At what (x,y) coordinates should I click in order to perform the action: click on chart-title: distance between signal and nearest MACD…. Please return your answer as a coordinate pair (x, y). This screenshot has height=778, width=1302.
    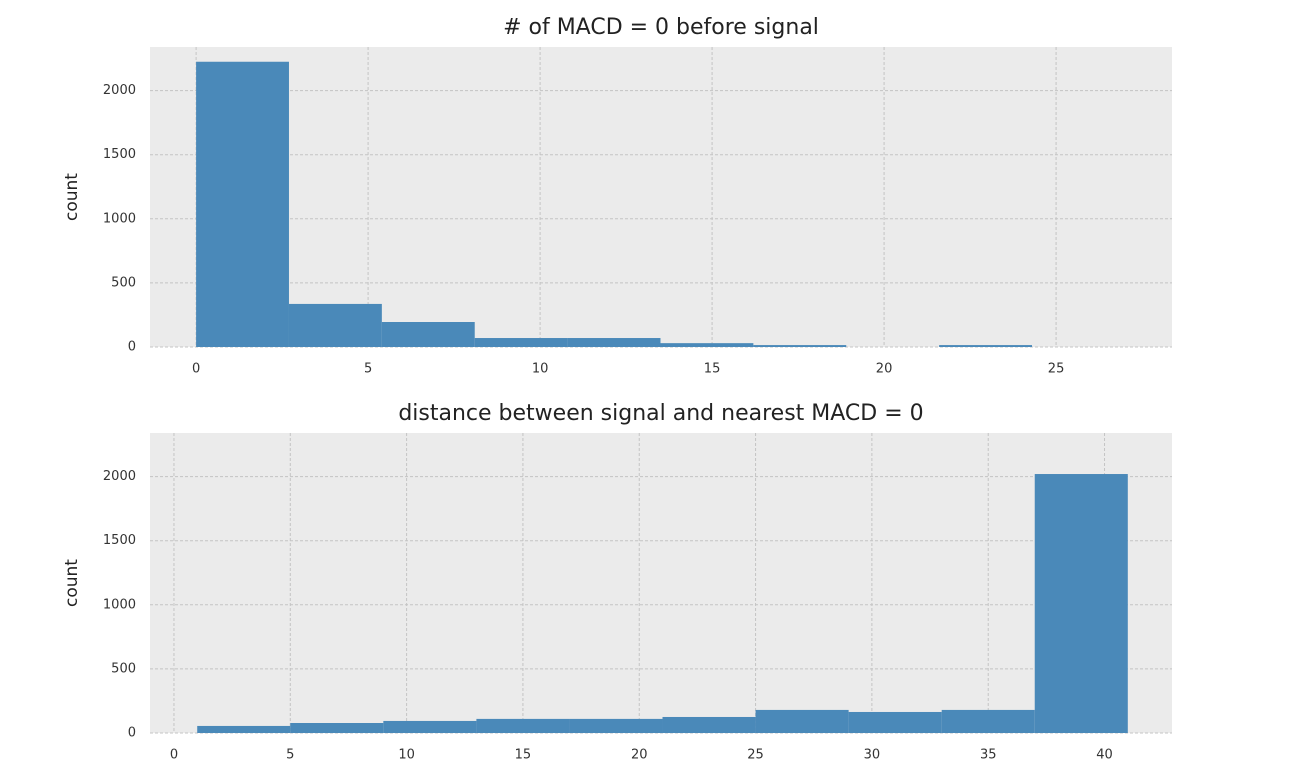
    Looking at the image, I should click on (660, 413).